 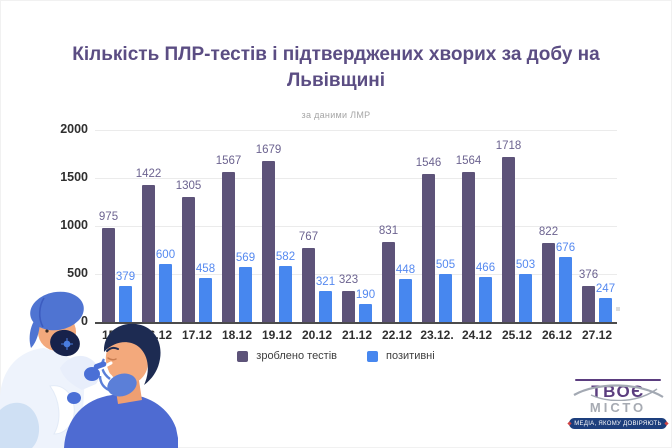 What do you see at coordinates (108, 217) in the screenshot?
I see `bar-value-label: 975` at bounding box center [108, 217].